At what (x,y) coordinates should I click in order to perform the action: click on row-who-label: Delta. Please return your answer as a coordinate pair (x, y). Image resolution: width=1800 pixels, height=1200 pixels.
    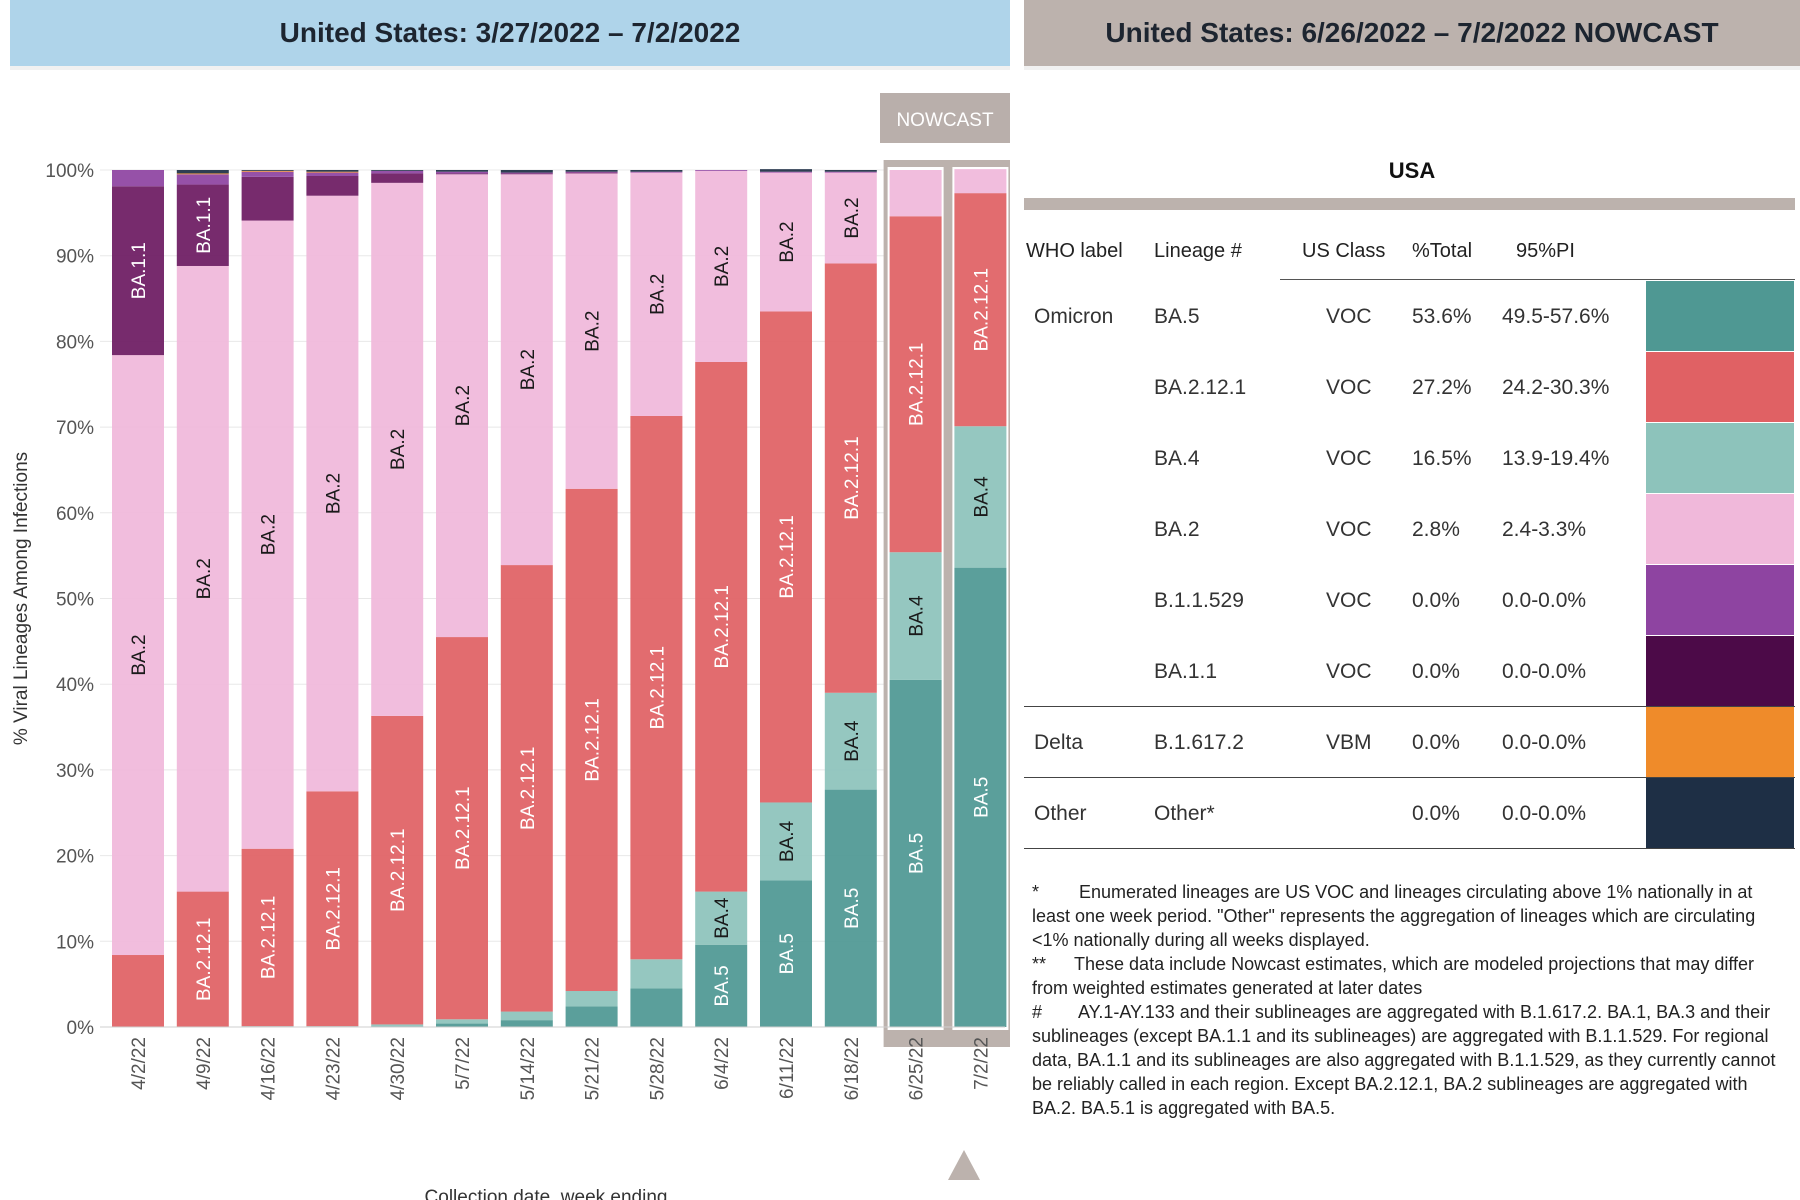
    Looking at the image, I should click on (1059, 742).